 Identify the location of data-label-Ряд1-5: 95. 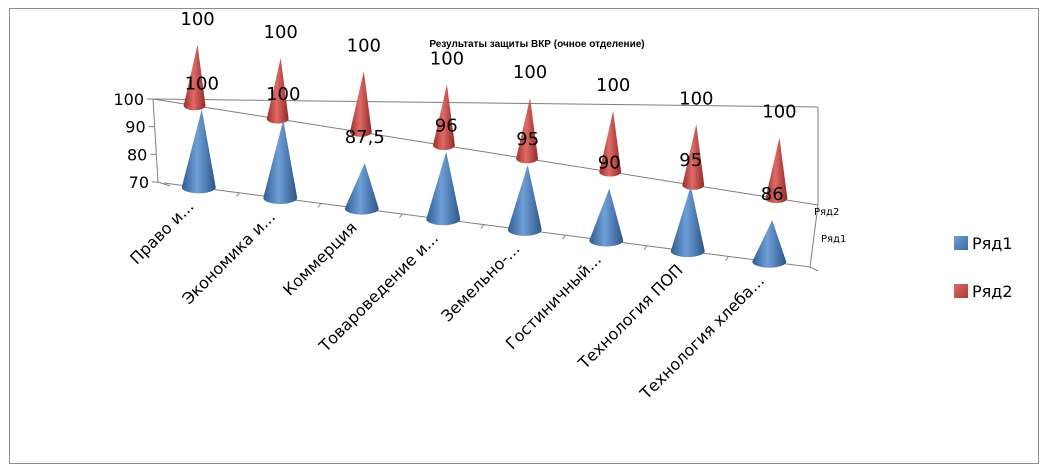
(527, 139).